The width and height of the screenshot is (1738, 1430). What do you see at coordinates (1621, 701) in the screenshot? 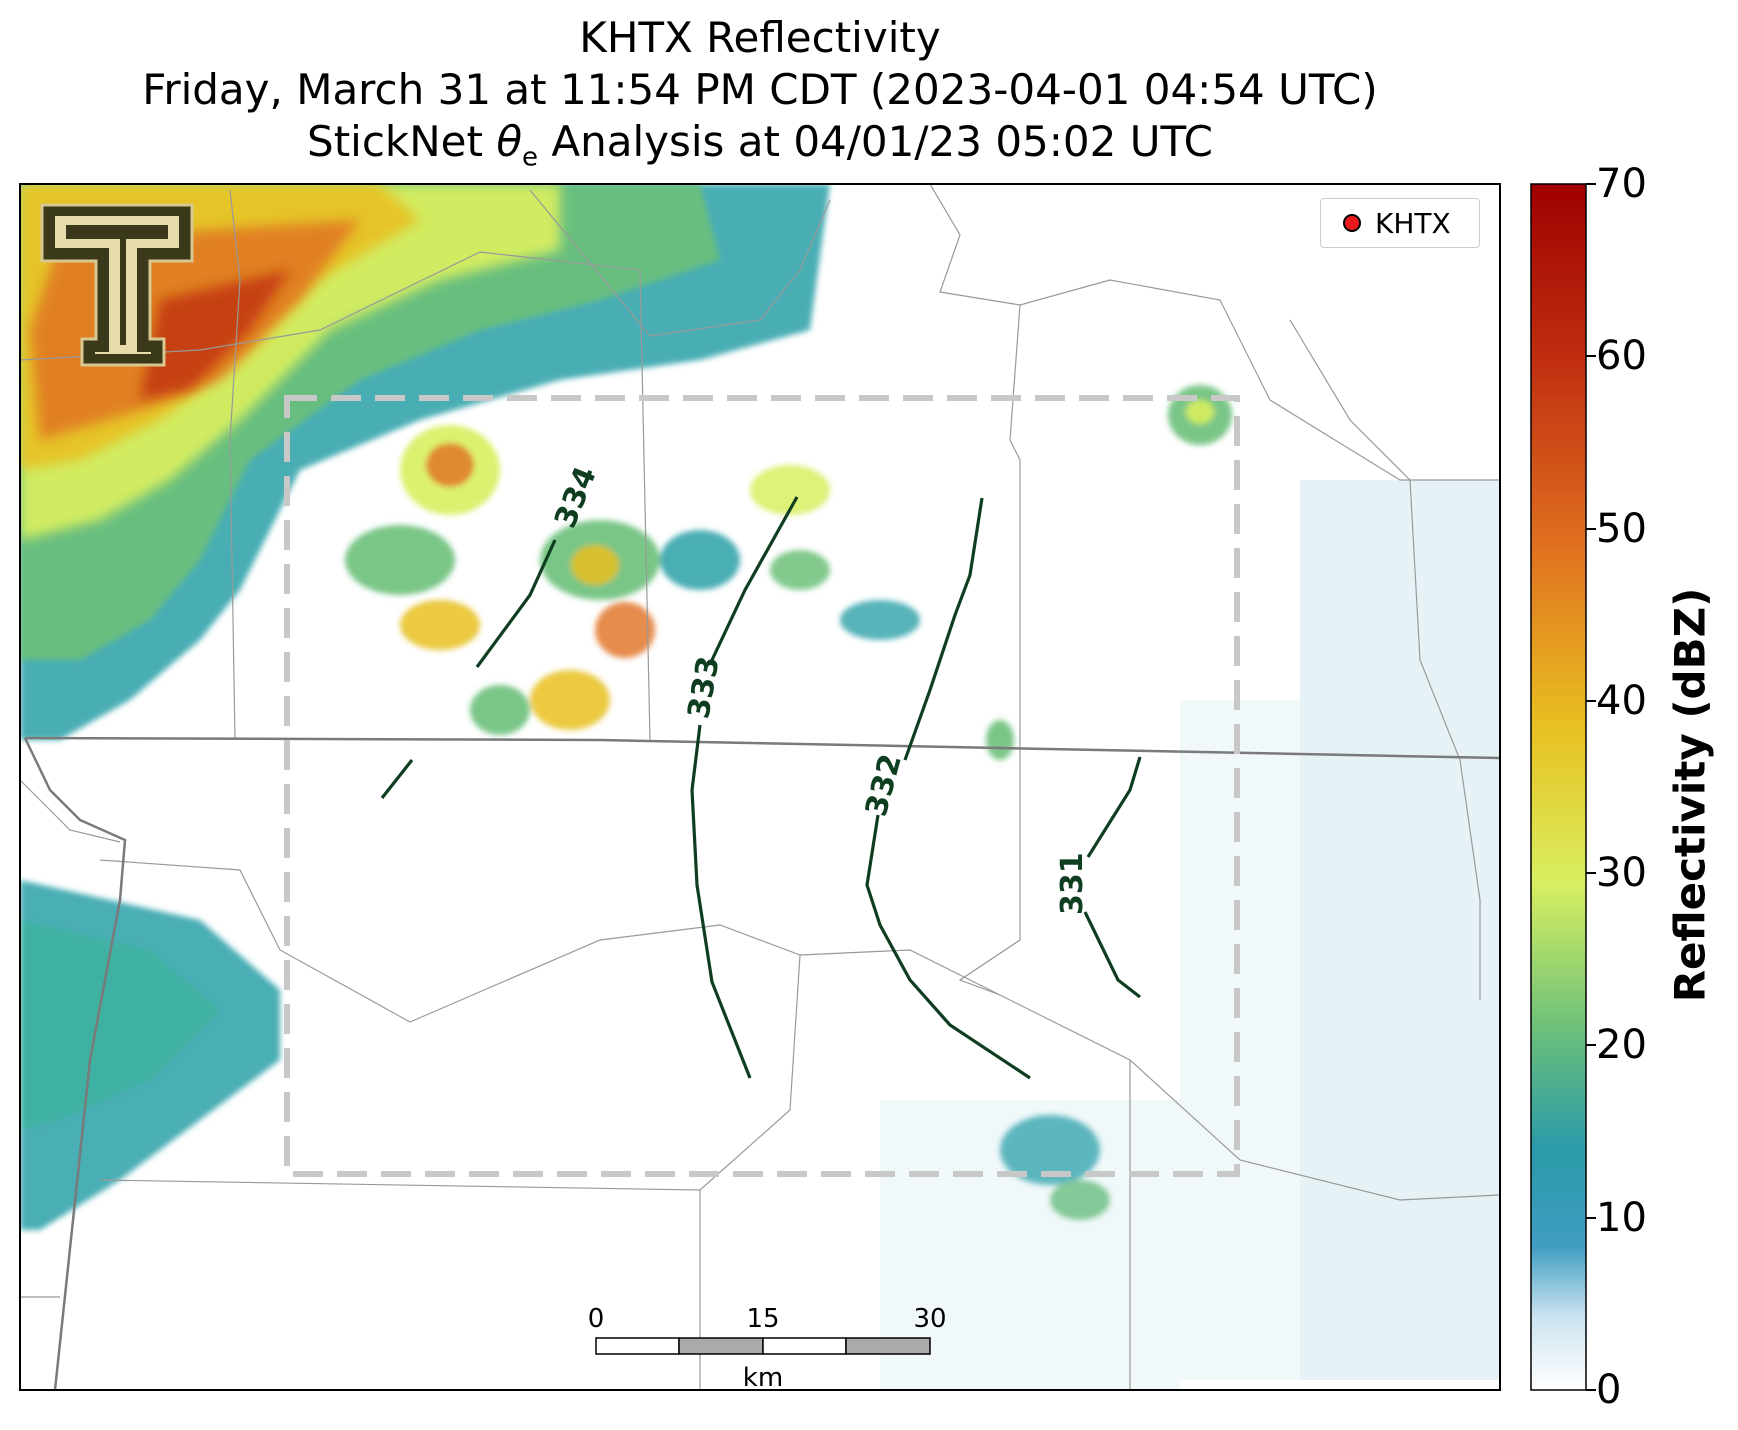
I see `colorbar-tick-40: 40` at bounding box center [1621, 701].